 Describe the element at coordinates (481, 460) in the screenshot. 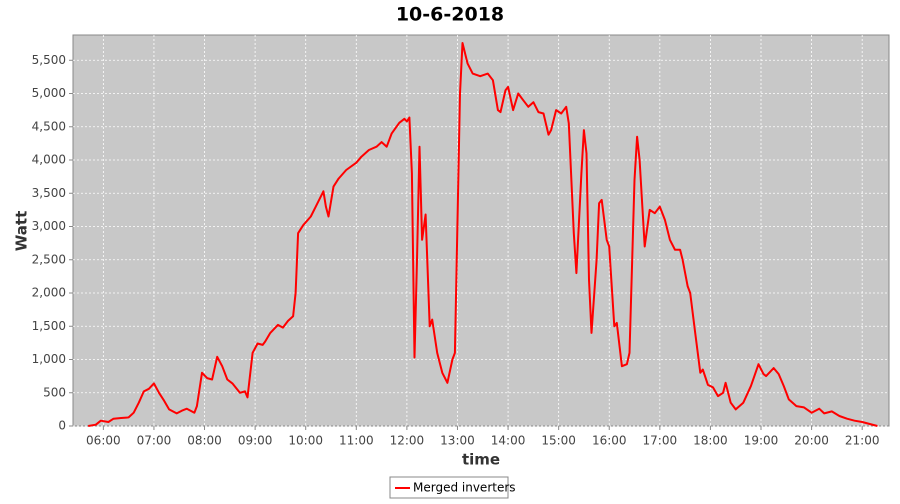

I see `x-axis-label: time` at that location.